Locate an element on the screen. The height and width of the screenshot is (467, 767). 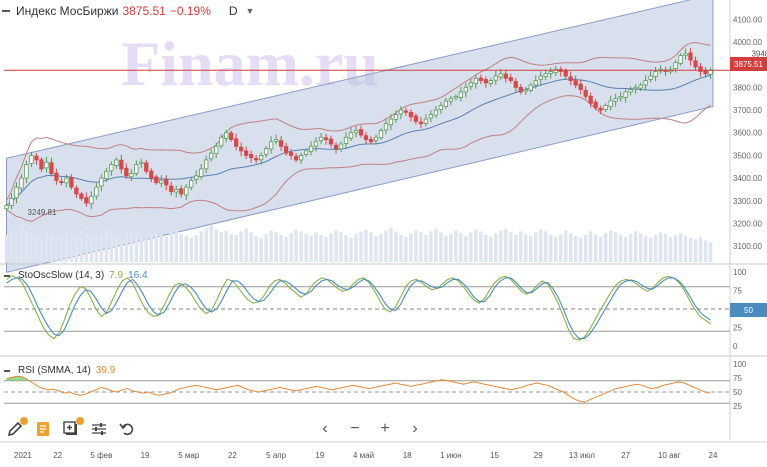
stoch-tick-label: 75 is located at coordinates (737, 291).